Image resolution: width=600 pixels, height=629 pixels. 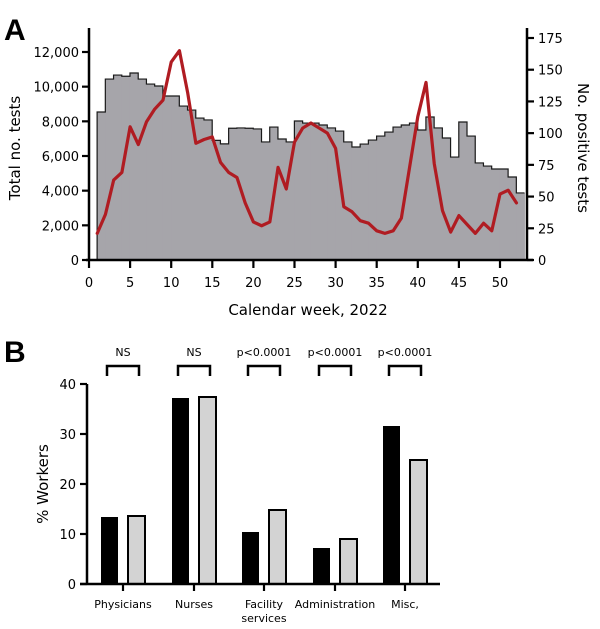 I want to click on b-y-ticks: 0 10 20 30 40, so click(x=73, y=485).